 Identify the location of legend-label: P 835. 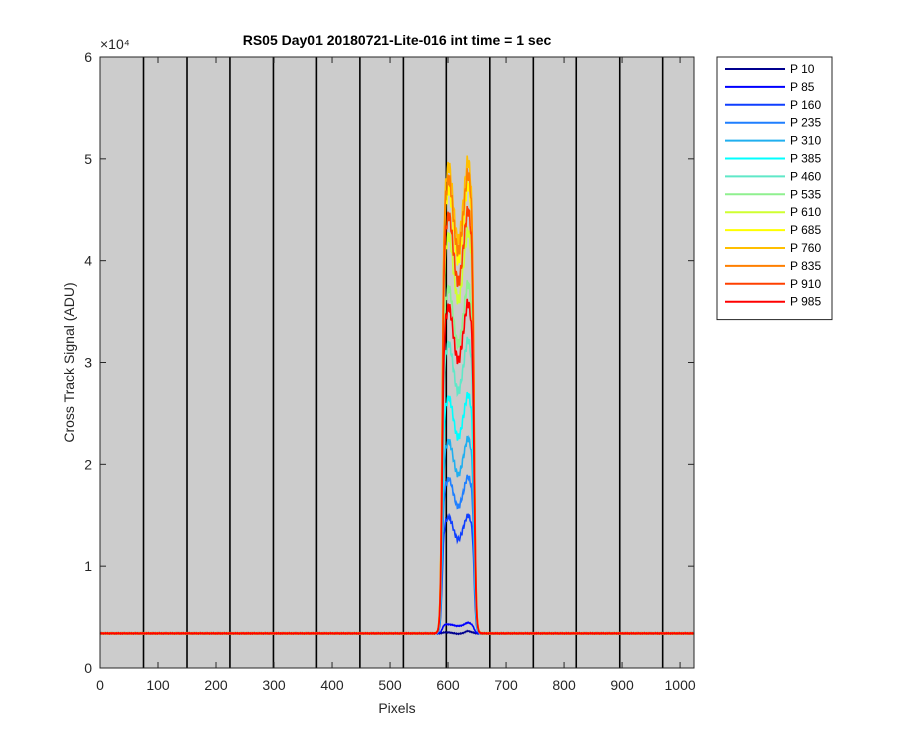
(805, 266).